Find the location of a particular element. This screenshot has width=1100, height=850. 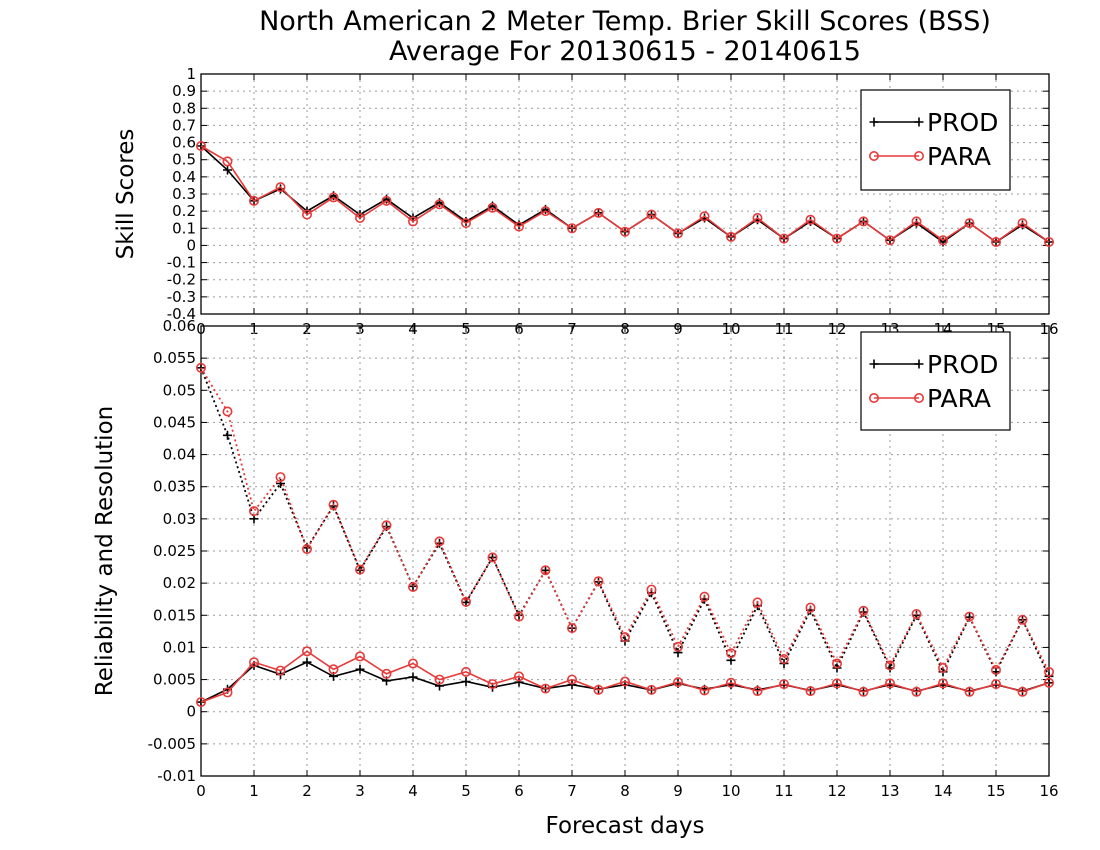

y-tick-label: 0.025 is located at coordinates (174, 551).